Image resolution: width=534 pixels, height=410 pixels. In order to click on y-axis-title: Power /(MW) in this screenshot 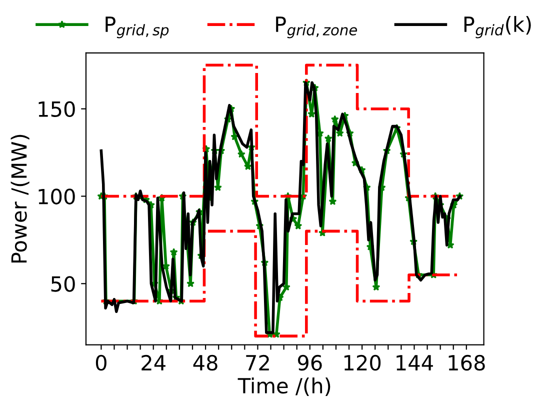, I will do `click(20, 198)`.